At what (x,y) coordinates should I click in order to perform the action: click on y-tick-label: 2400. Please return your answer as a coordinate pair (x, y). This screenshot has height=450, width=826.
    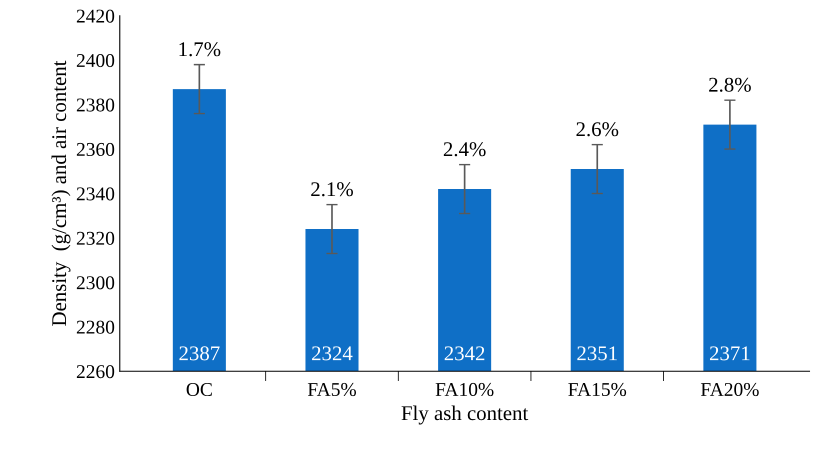
    Looking at the image, I should click on (95, 61).